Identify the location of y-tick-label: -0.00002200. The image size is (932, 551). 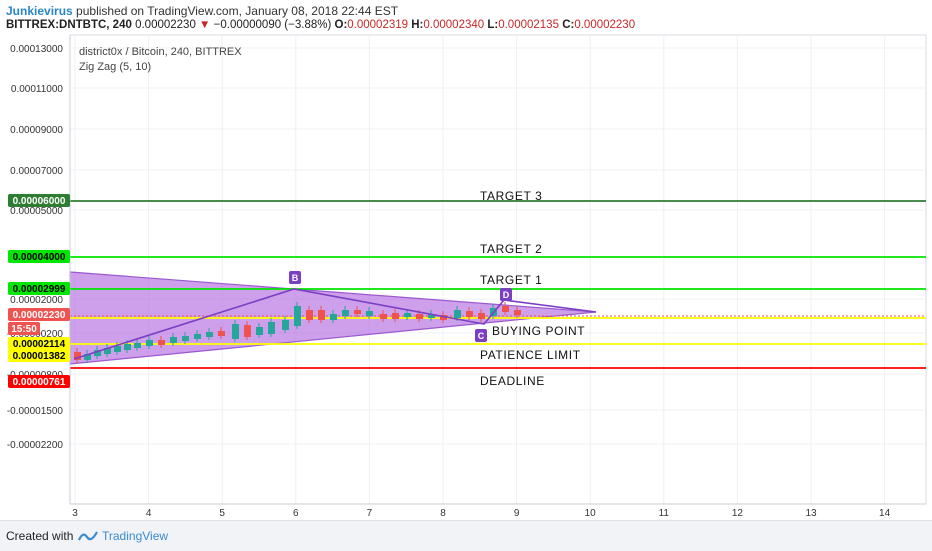
(35, 445).